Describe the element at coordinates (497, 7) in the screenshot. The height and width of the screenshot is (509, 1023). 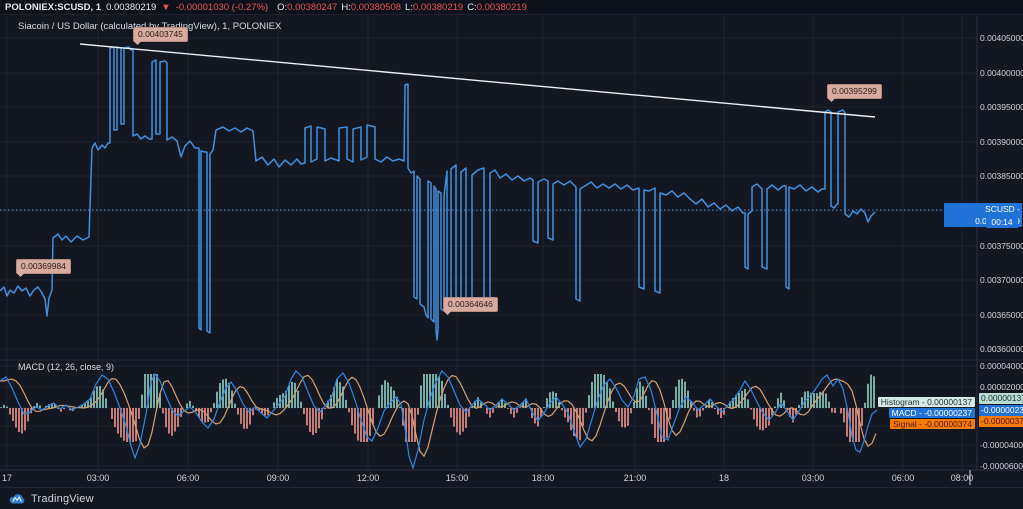
I see `ohlc-pair: C:0.00380219` at that location.